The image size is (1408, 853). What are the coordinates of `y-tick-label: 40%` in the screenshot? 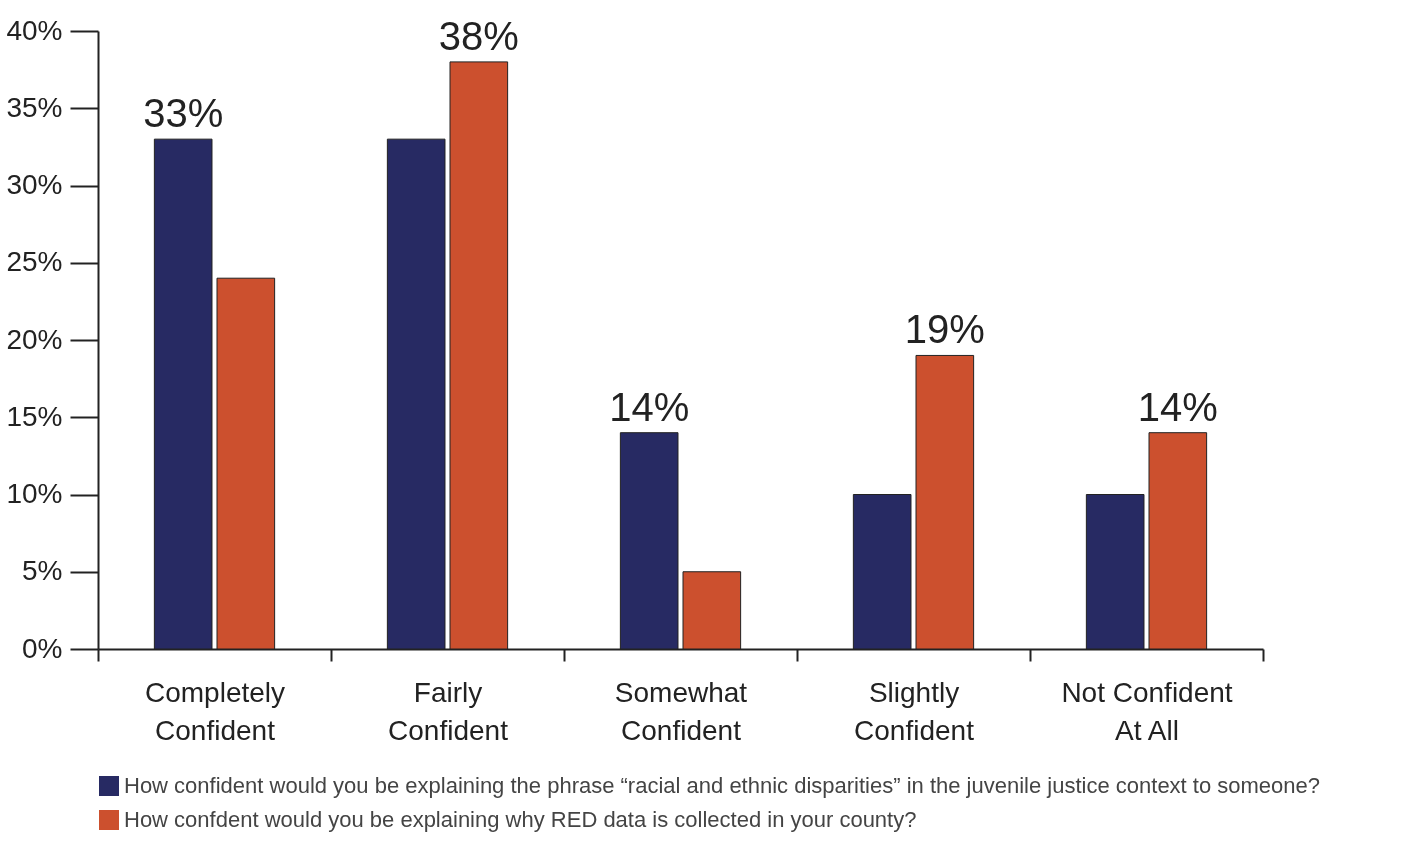 It's located at (34, 30).